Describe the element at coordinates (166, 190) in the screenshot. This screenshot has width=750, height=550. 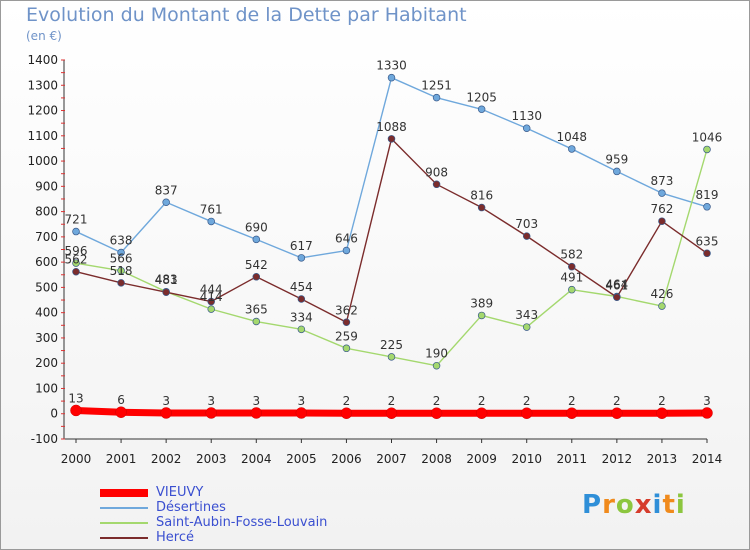
I see `data-label-desertines: 837` at that location.